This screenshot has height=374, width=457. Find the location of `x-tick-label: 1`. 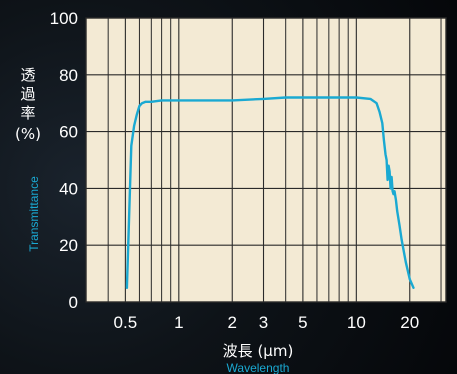

x-tick-label: 1 is located at coordinates (178, 322).